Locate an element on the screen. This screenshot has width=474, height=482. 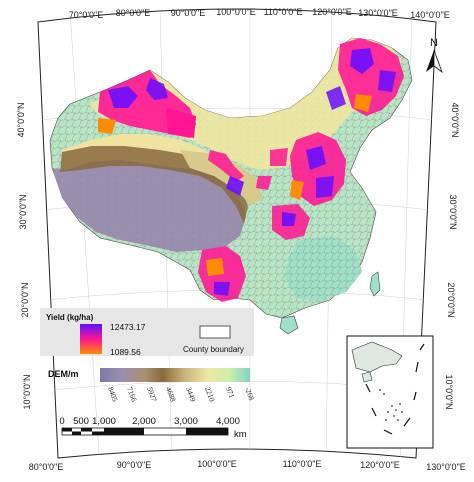
north-arrow-icon: N is located at coordinates (434, 55).